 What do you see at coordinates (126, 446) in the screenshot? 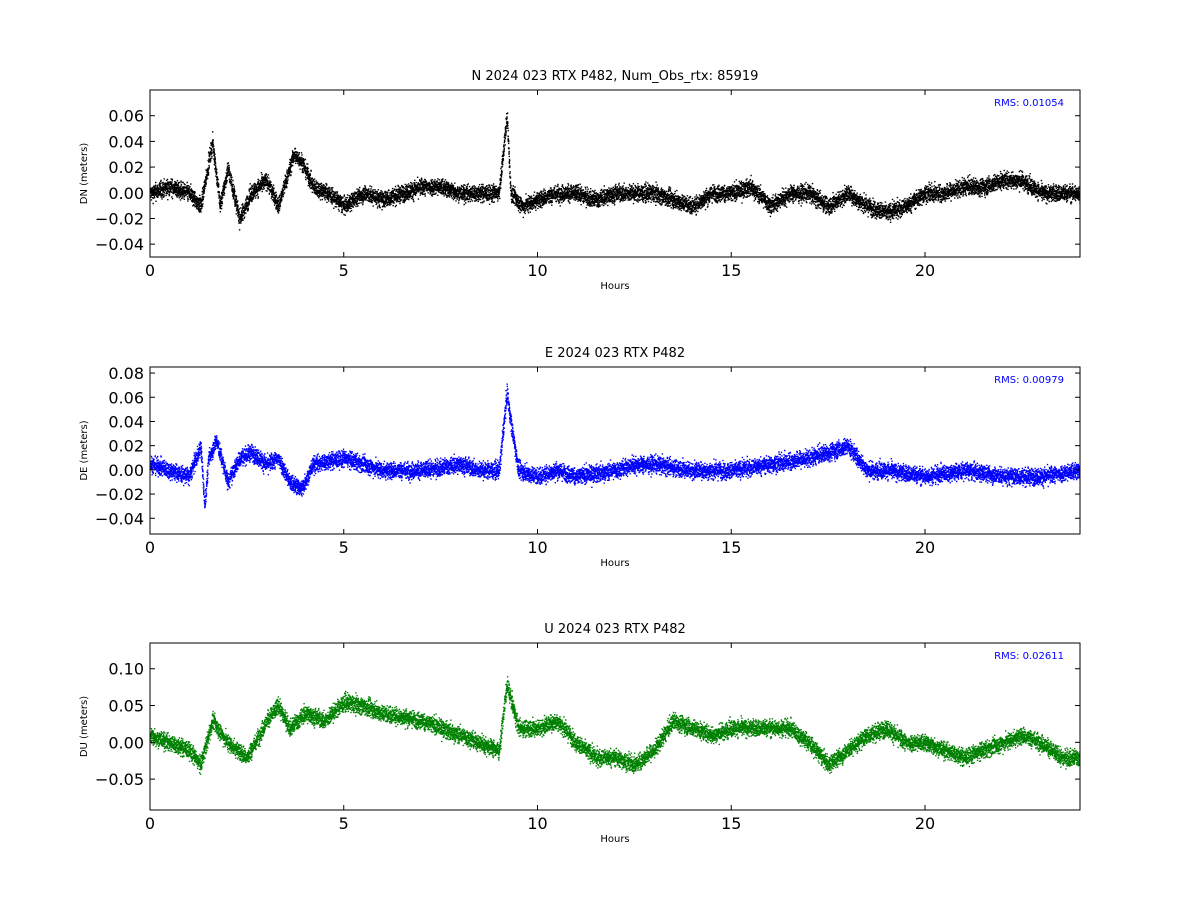
I see `y-tick-label-east: 0.02` at bounding box center [126, 446].